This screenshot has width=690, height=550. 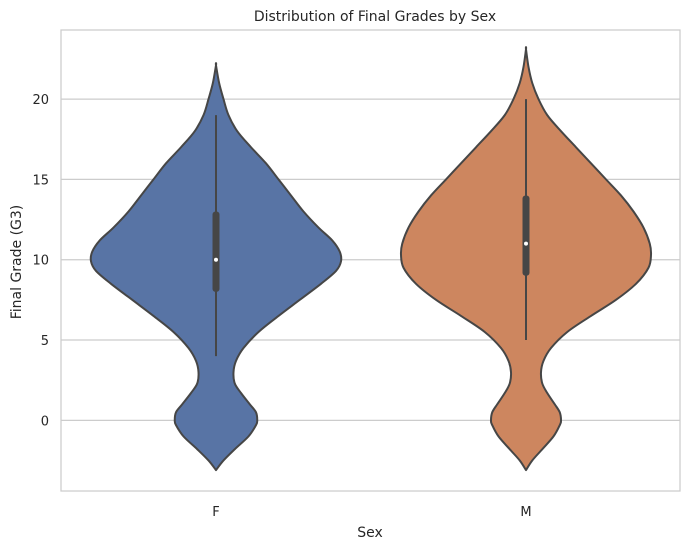 I want to click on y-tick-label-10: 10, so click(x=40, y=261).